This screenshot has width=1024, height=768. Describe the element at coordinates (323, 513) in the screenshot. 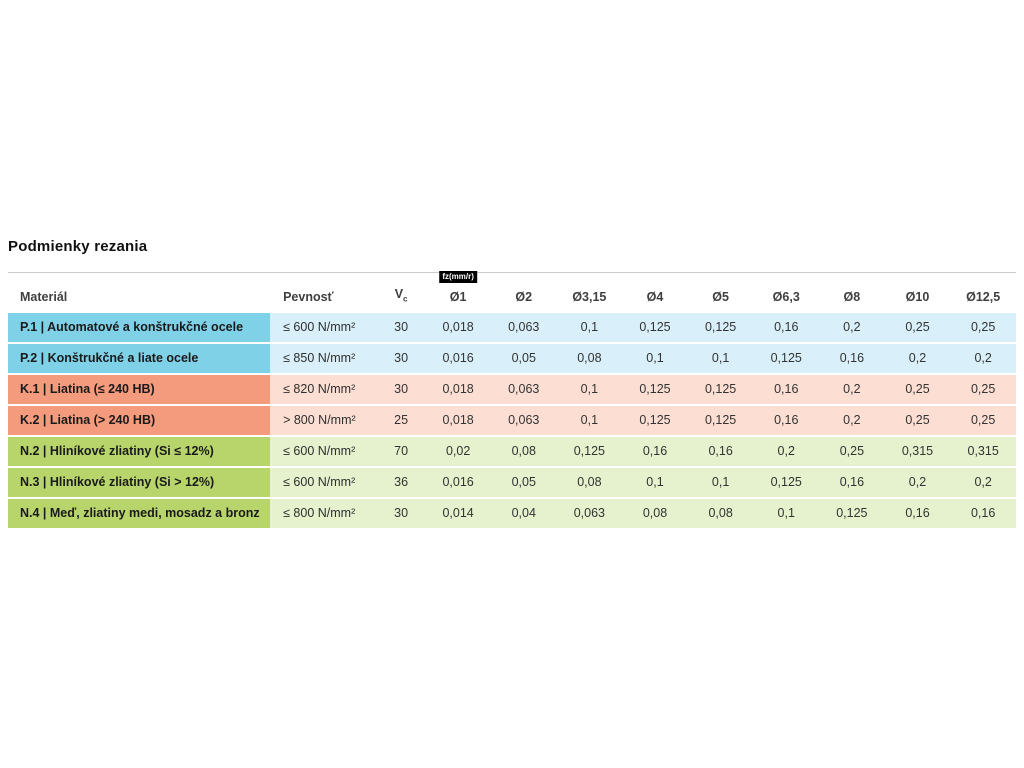

I see `pevnost-cell: ≤ 800 N/mm²` at that location.